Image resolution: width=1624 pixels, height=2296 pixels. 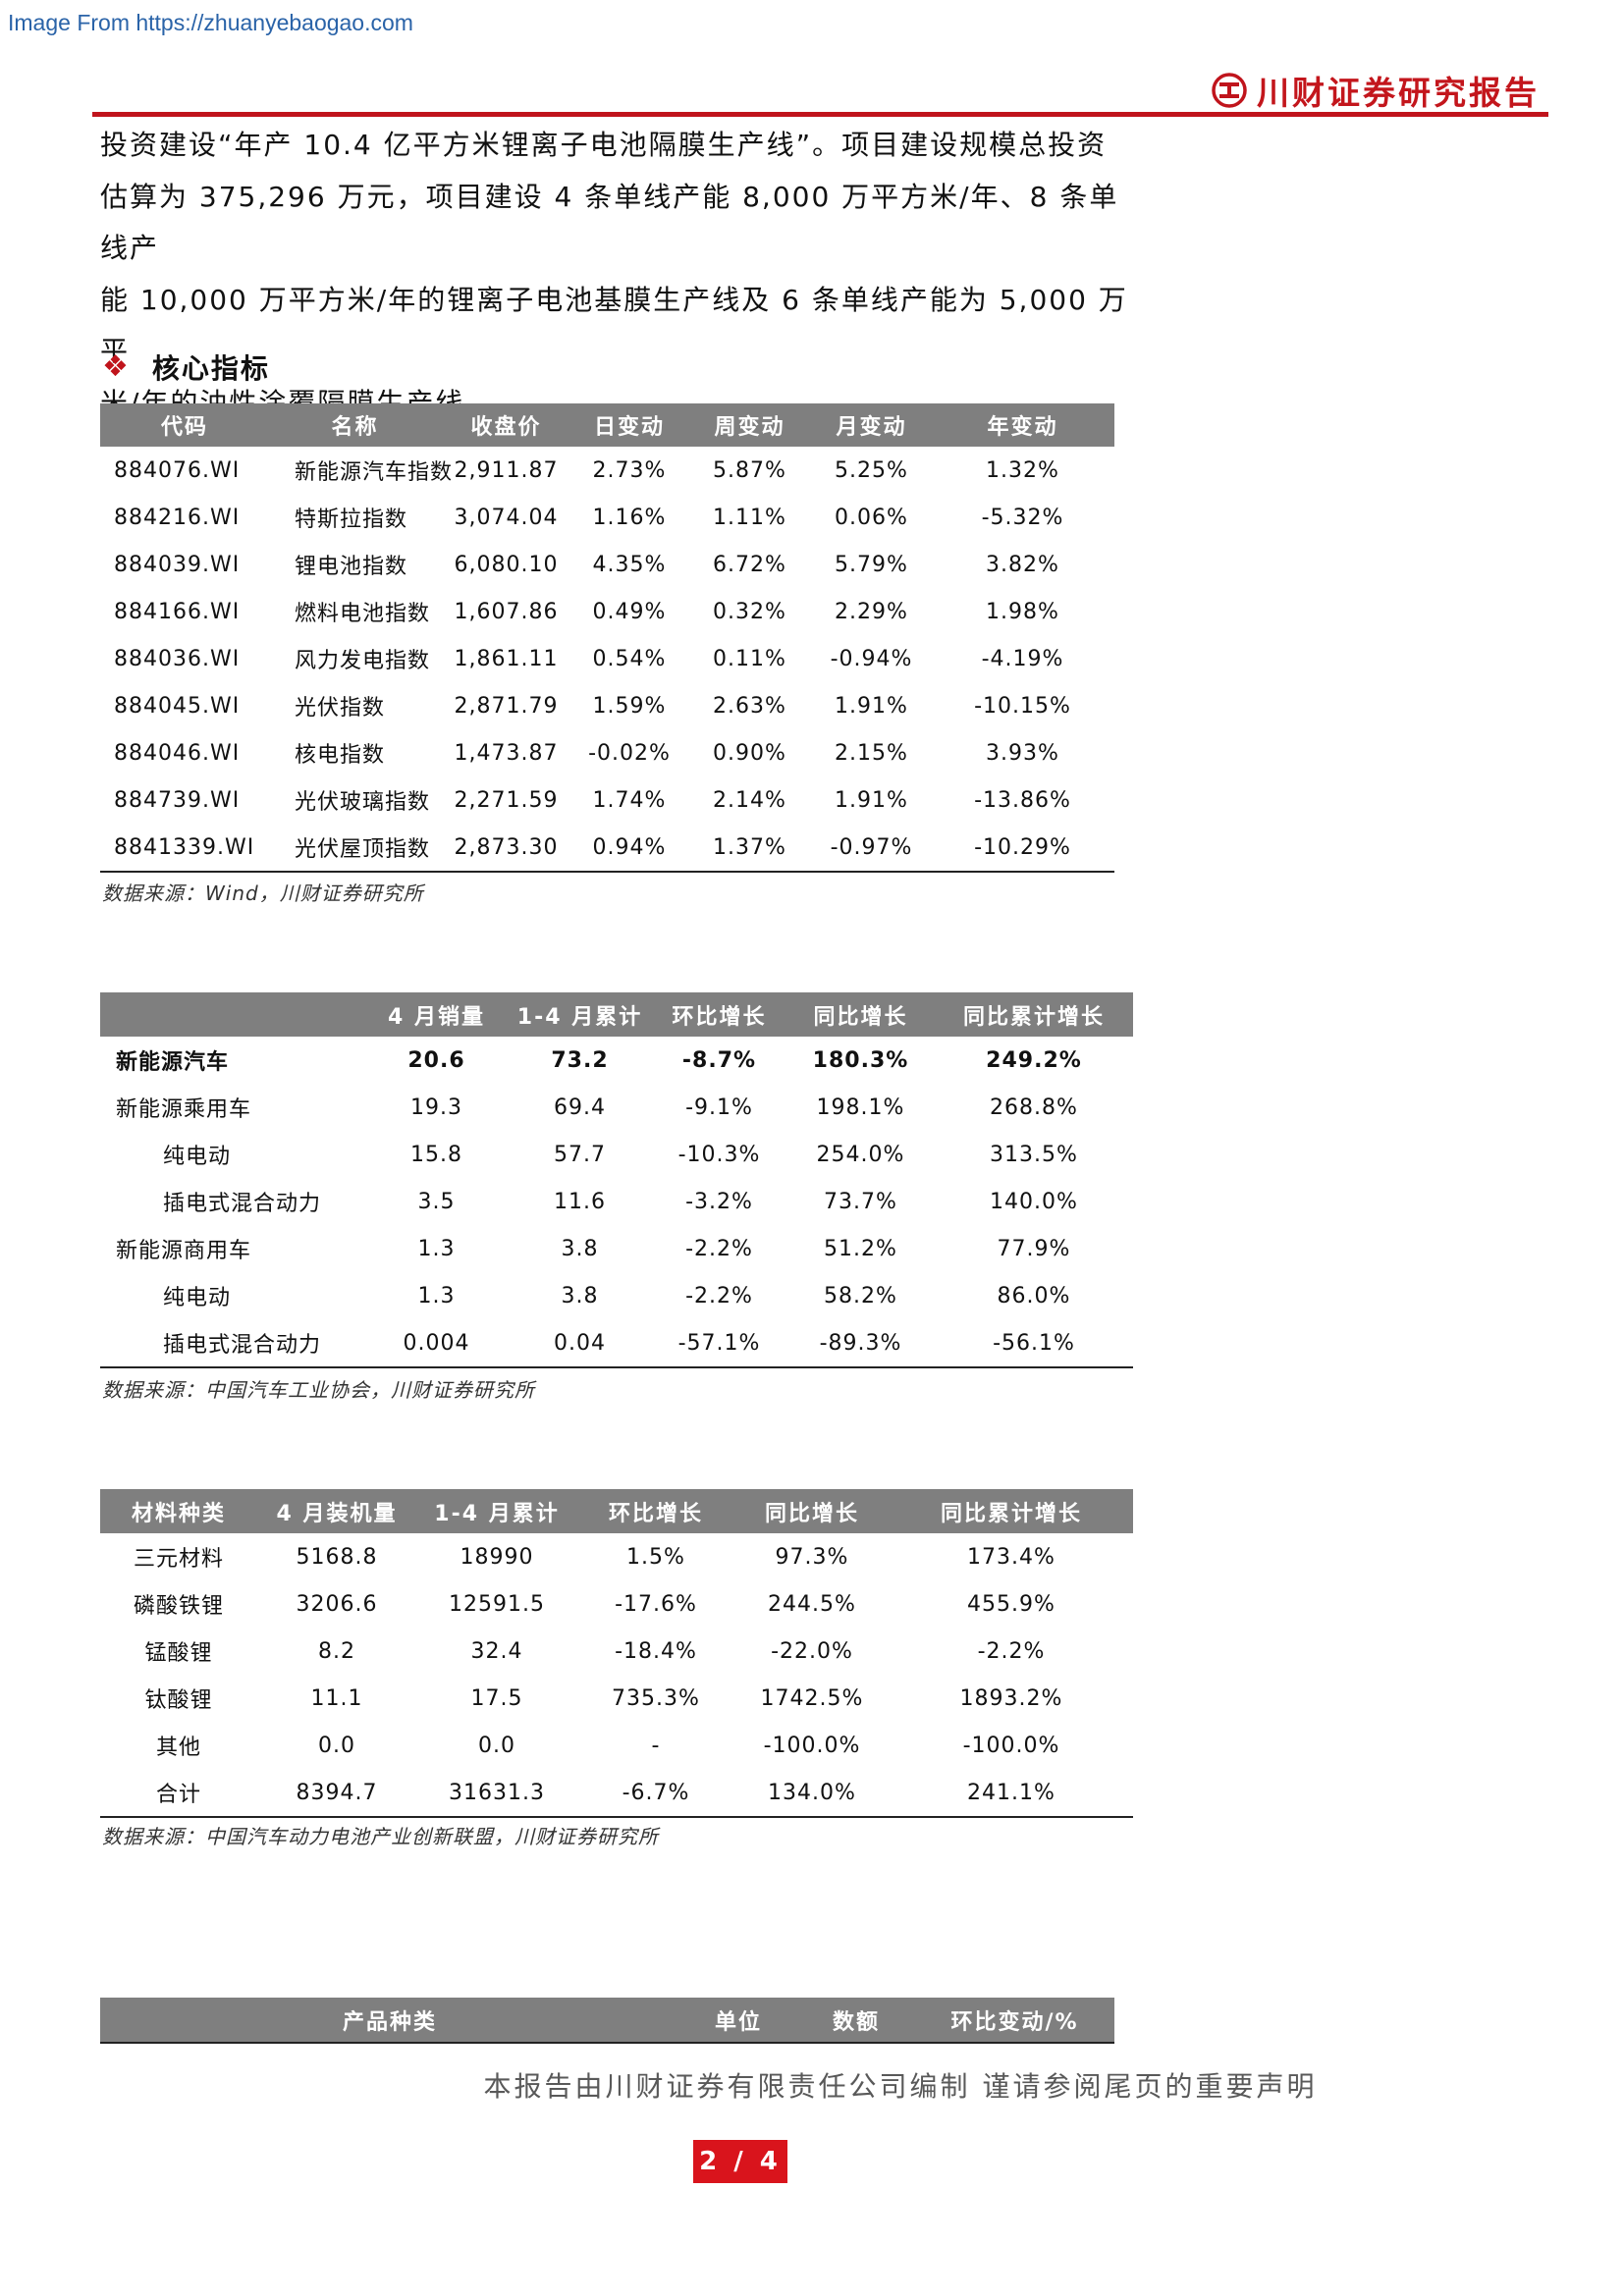 What do you see at coordinates (860, 1296) in the screenshot?
I see `table-cell: 58.2%` at bounding box center [860, 1296].